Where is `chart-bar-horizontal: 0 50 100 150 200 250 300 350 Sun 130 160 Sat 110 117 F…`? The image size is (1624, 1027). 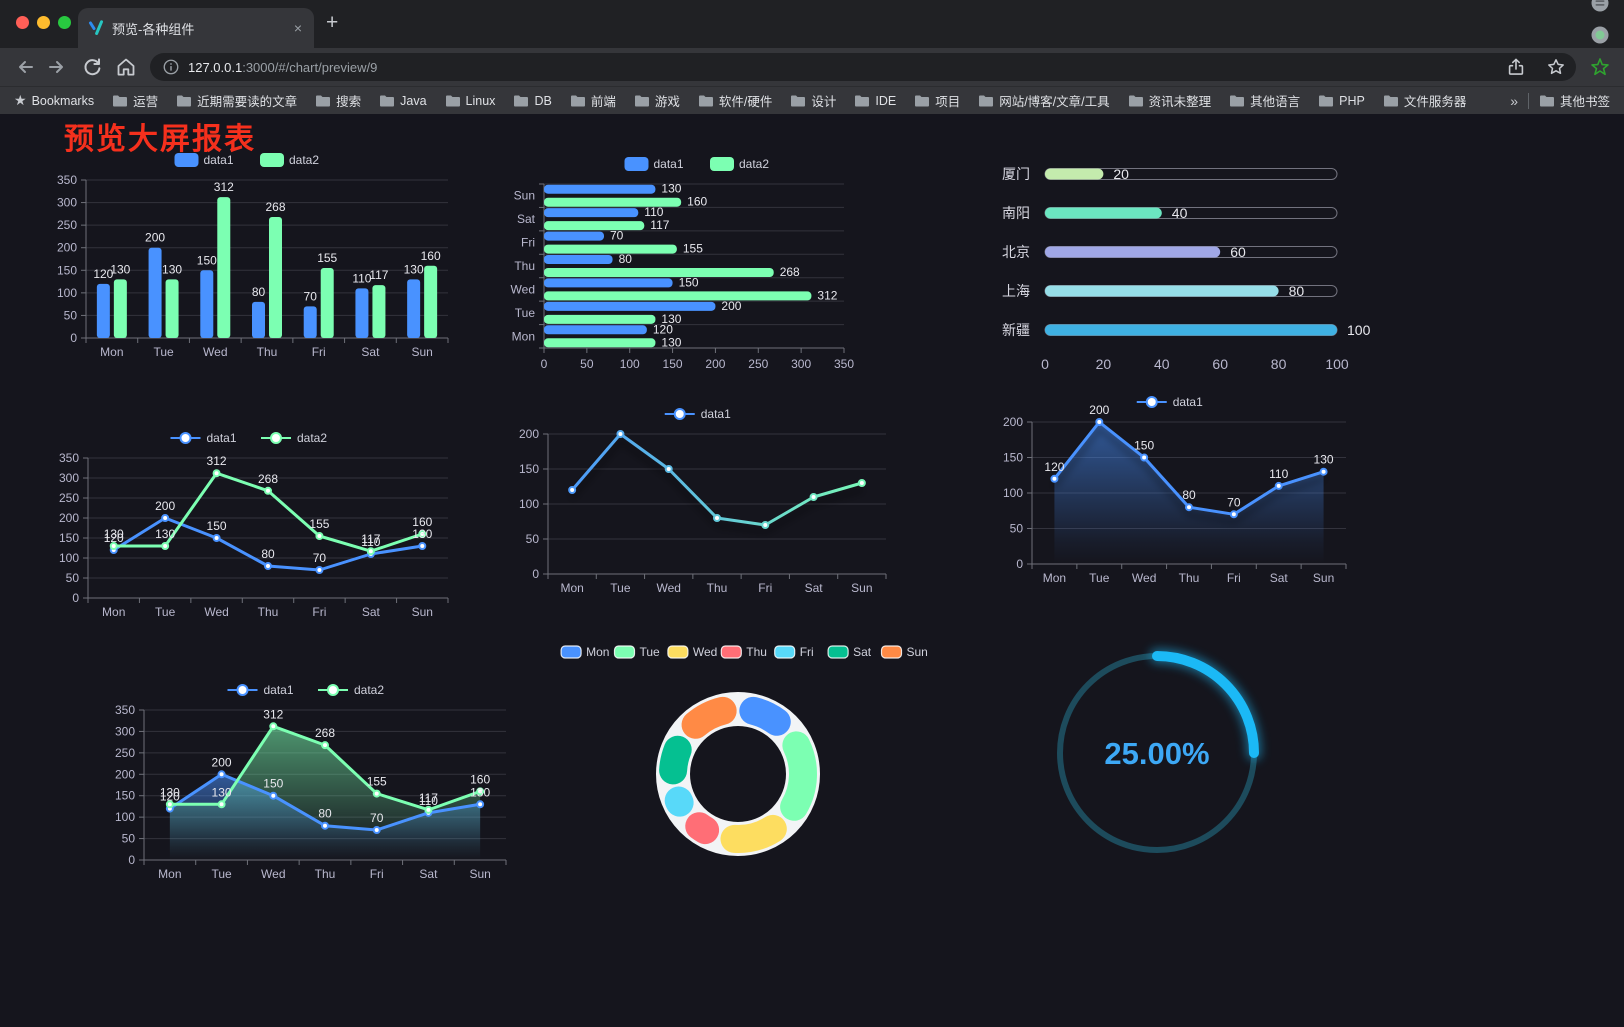 chart-bar-horizontal: 0 50 100 150 200 250 300 350 Sun 130 160 Sat 110 117 F… is located at coordinates (700, 262).